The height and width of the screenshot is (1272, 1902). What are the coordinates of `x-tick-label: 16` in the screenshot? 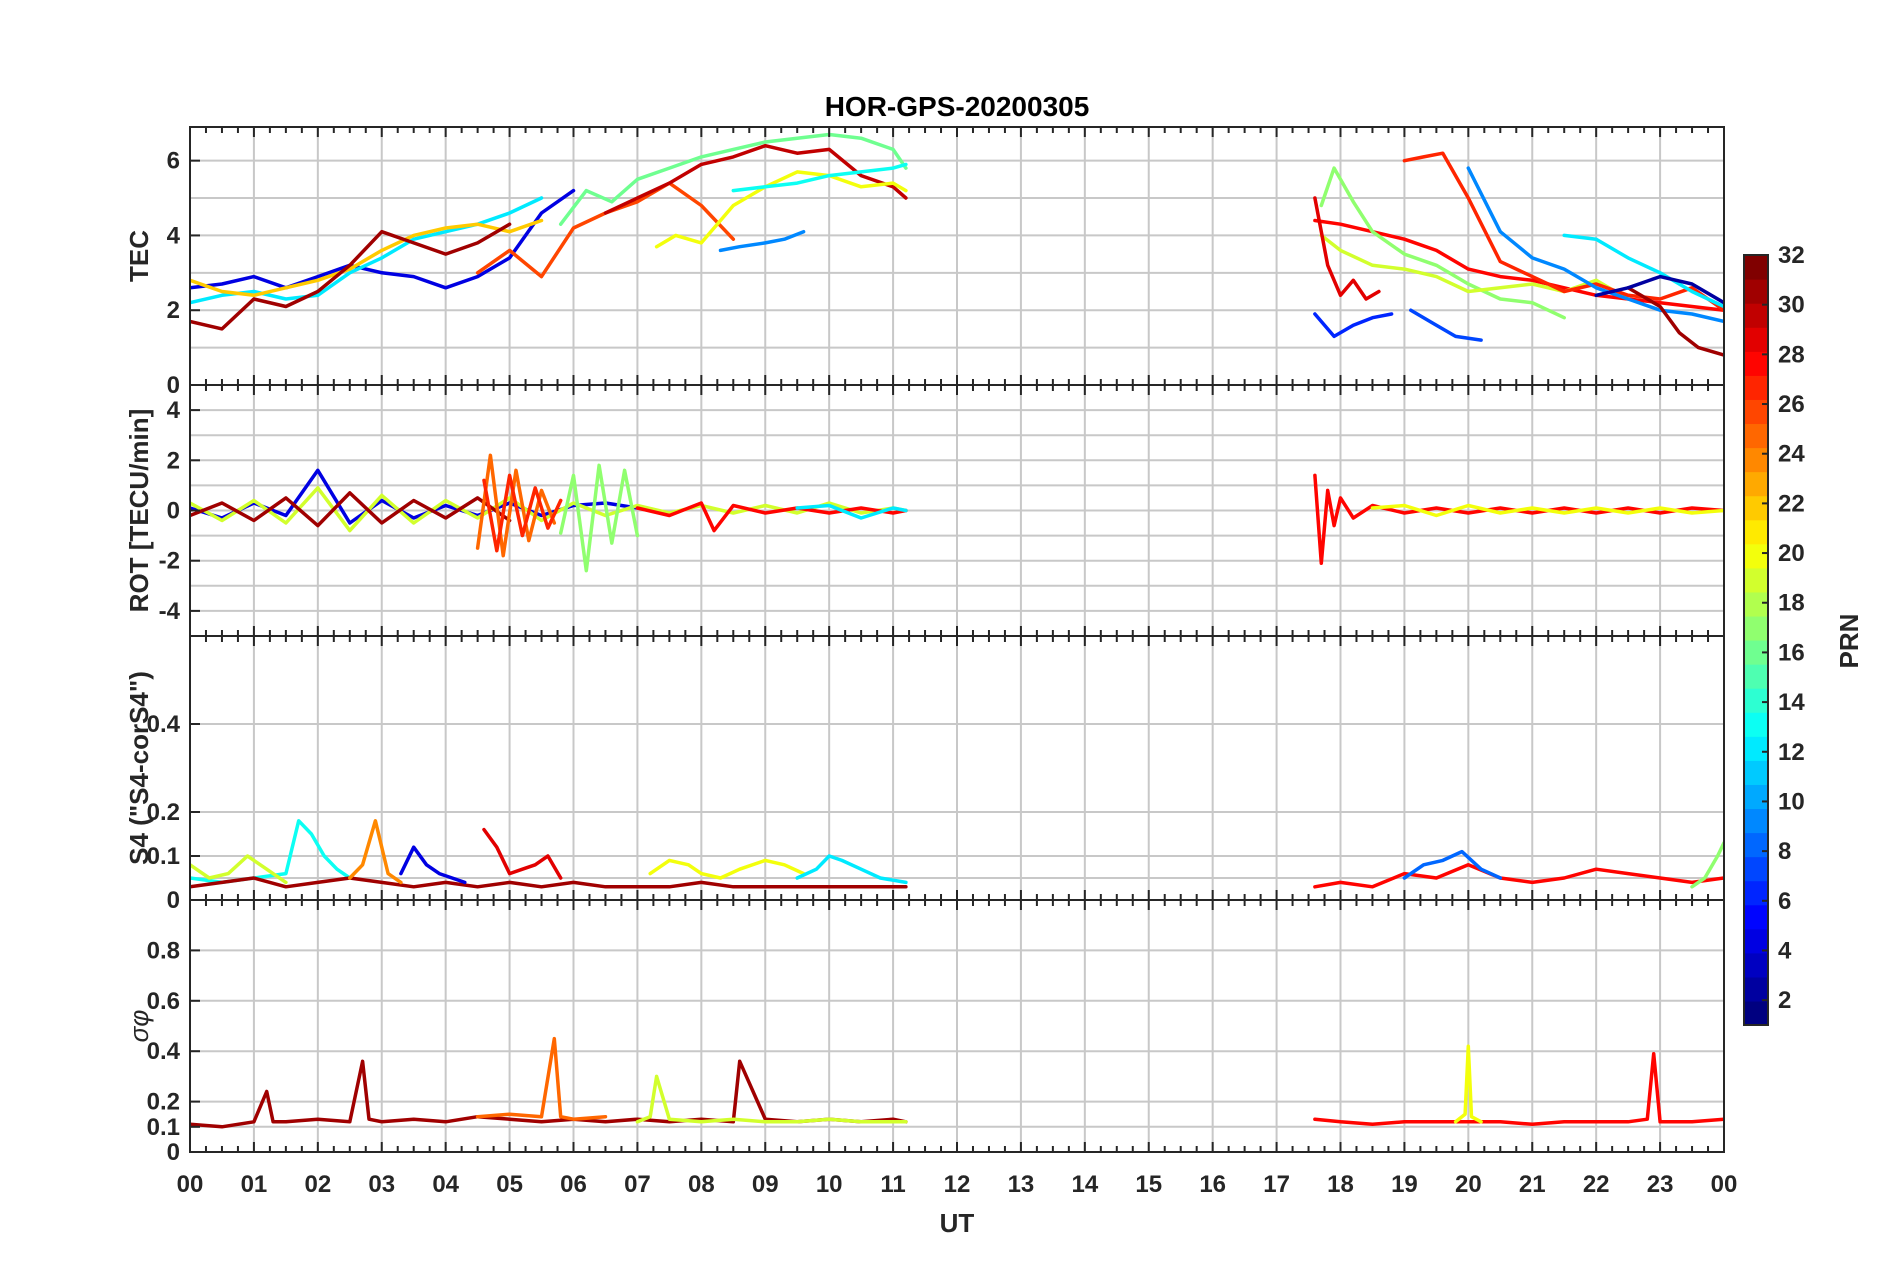 It's located at (1212, 1184).